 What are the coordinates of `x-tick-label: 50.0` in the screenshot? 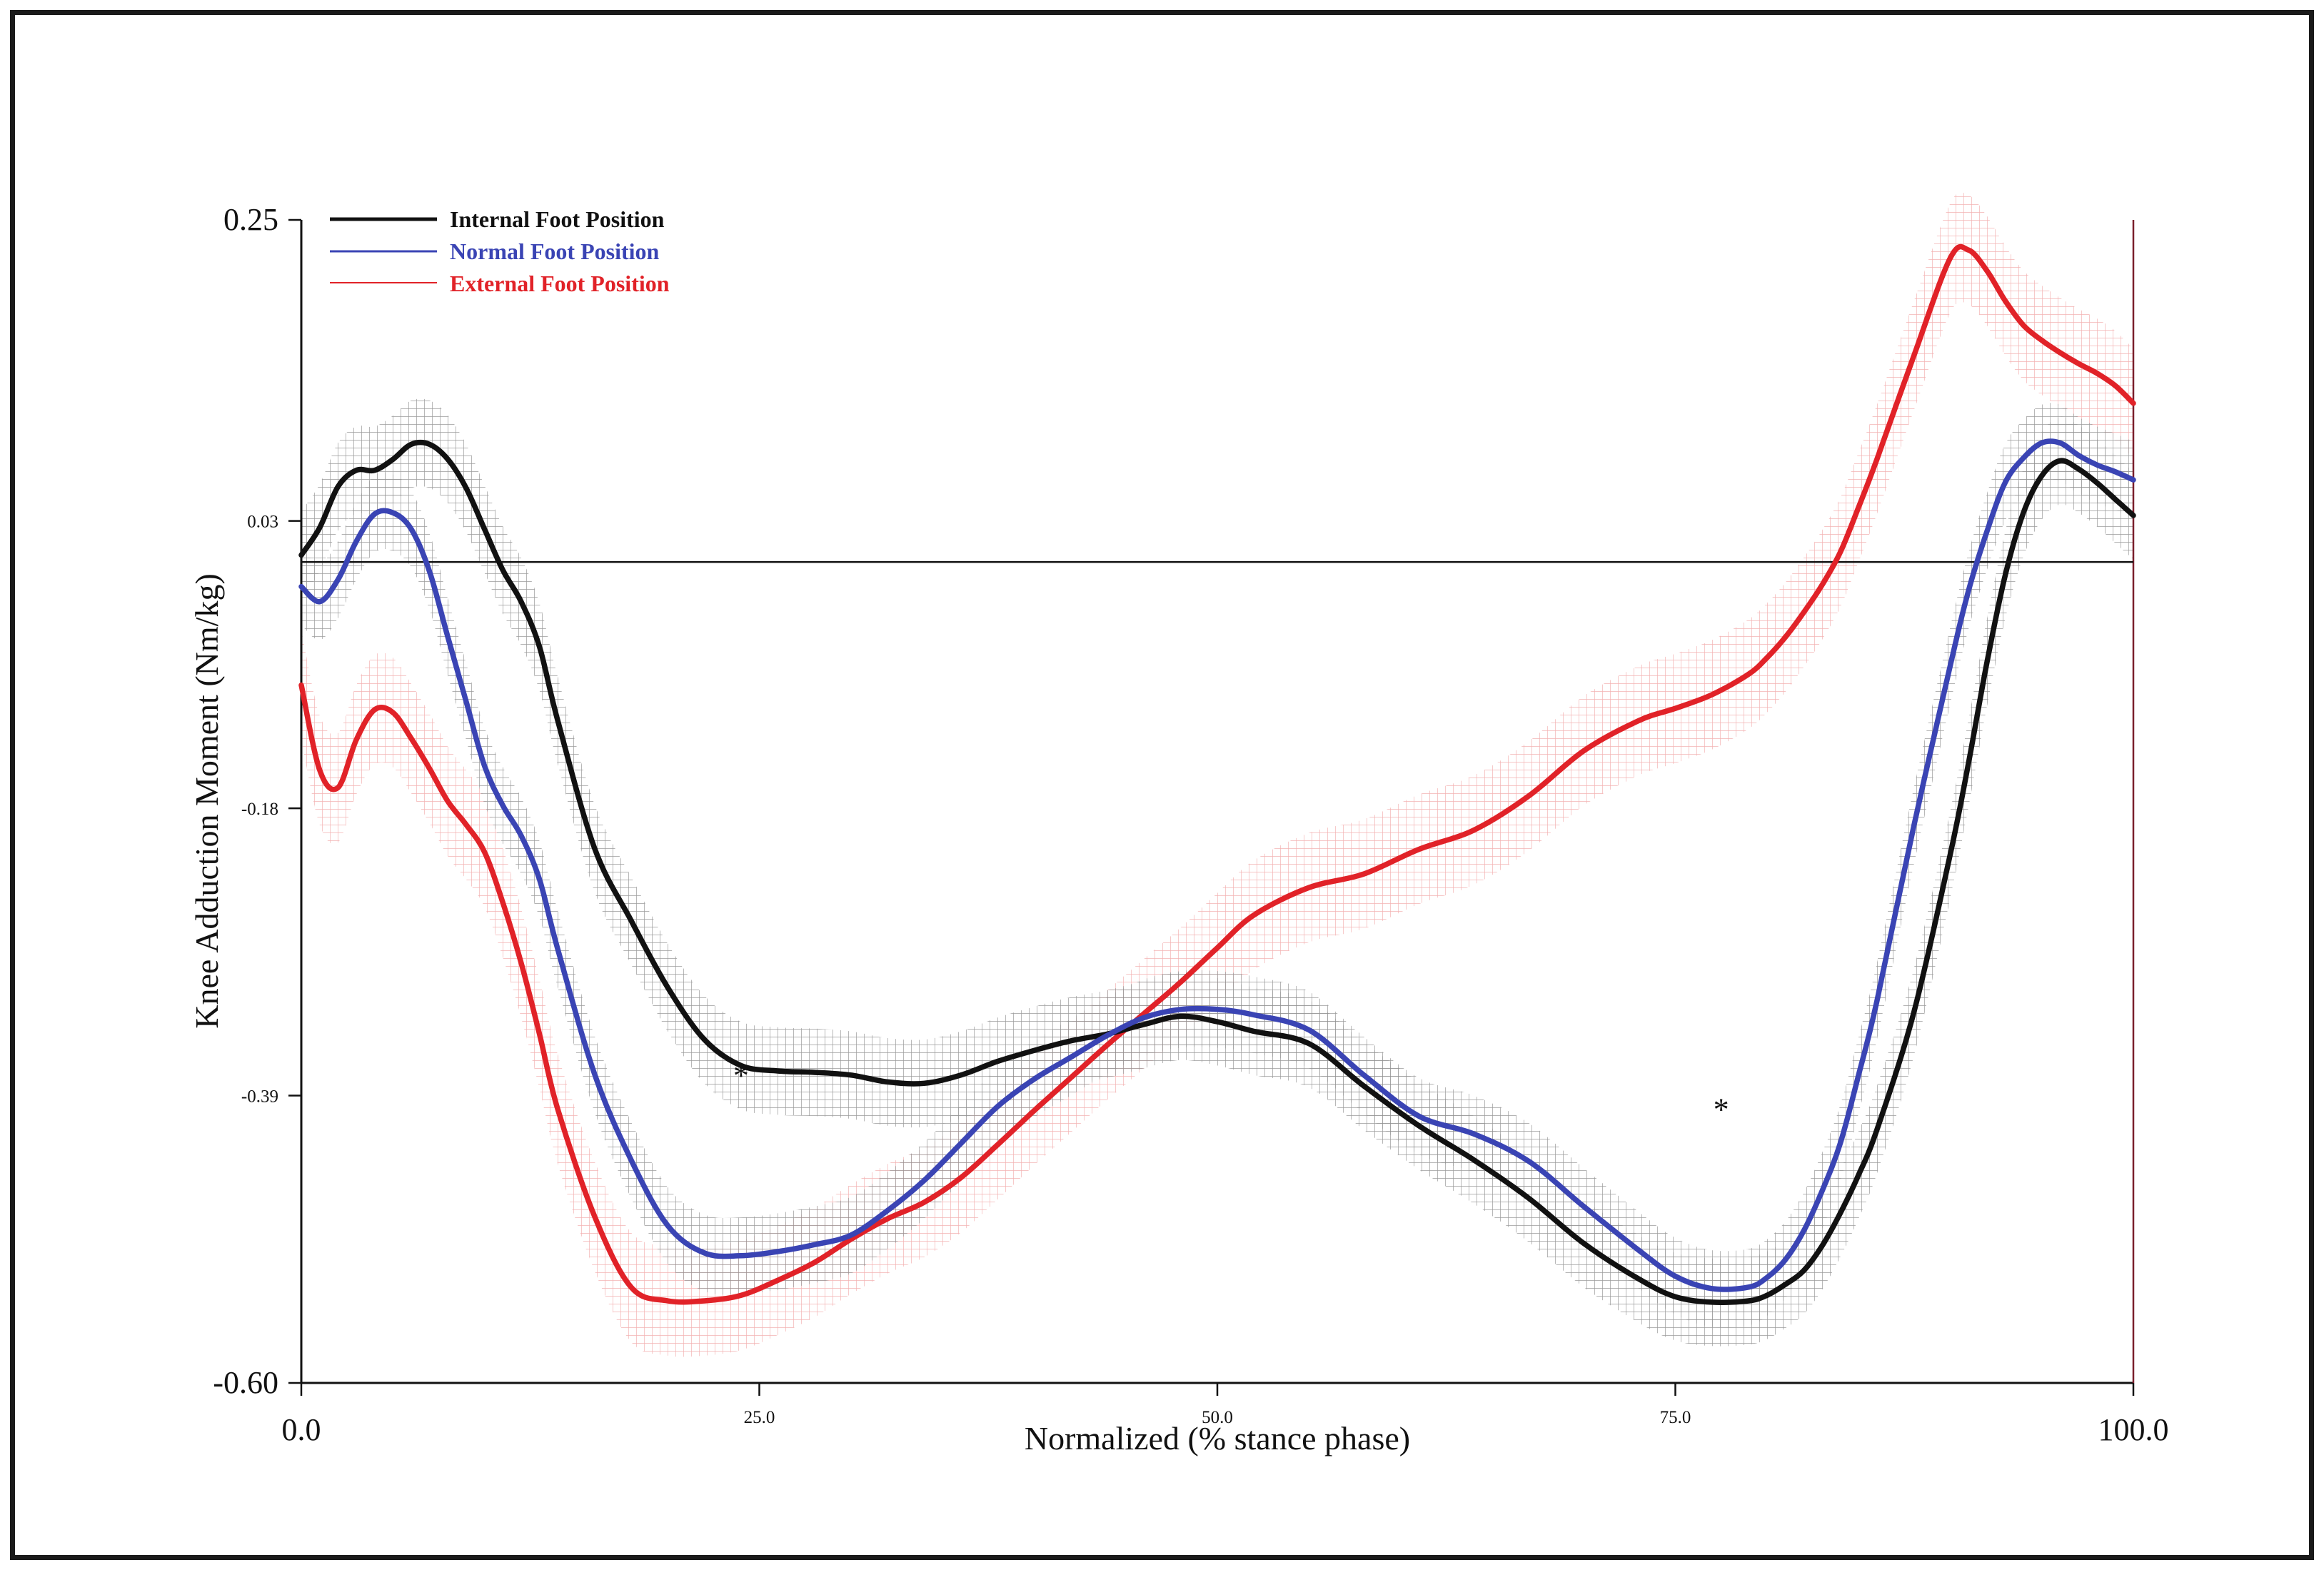 It's located at (1217, 1418).